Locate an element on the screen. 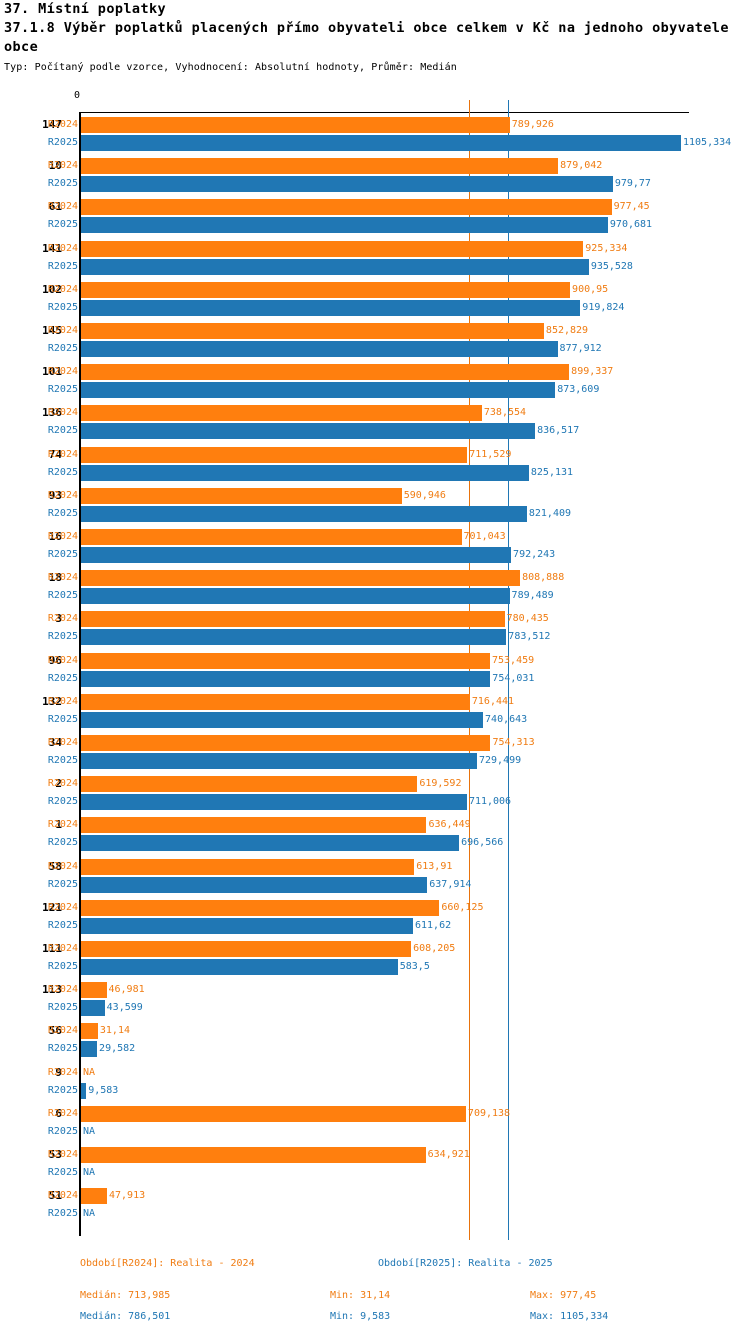  bar-value-label: 783,512 is located at coordinates (529, 637).